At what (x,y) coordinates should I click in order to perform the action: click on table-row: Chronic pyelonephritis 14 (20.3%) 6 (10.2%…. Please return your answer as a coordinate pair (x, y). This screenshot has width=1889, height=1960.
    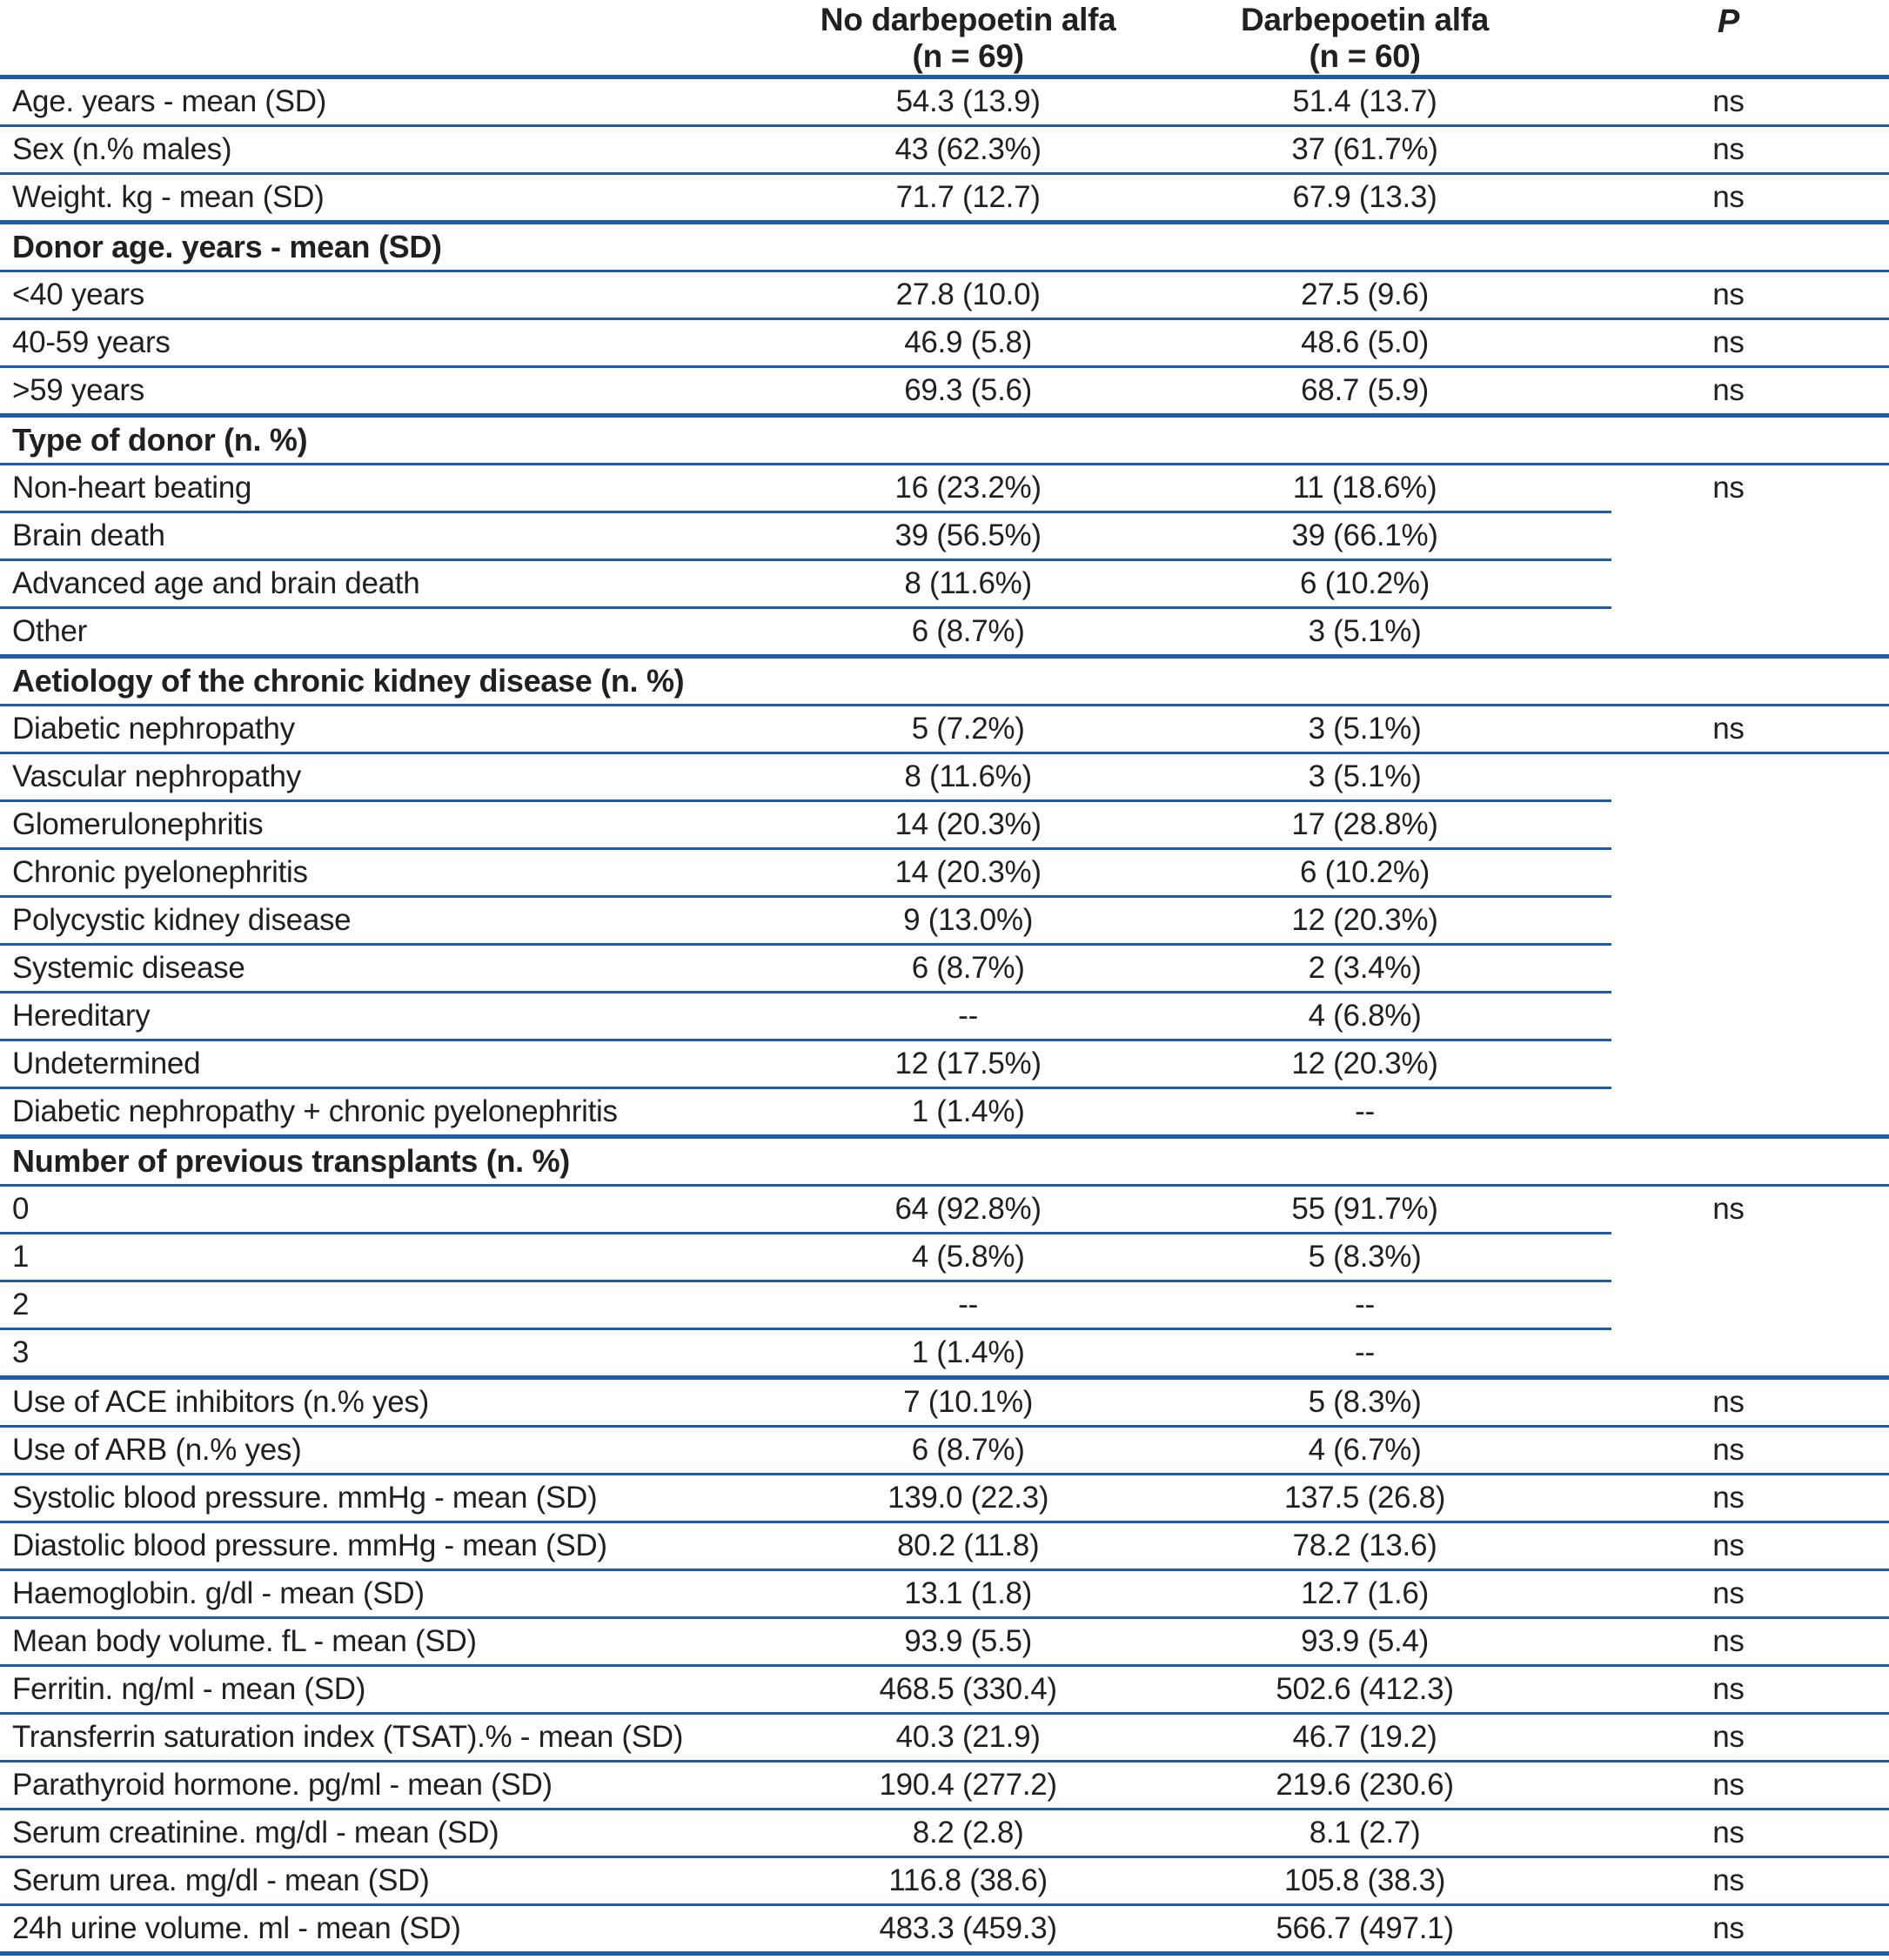
    Looking at the image, I should click on (944, 872).